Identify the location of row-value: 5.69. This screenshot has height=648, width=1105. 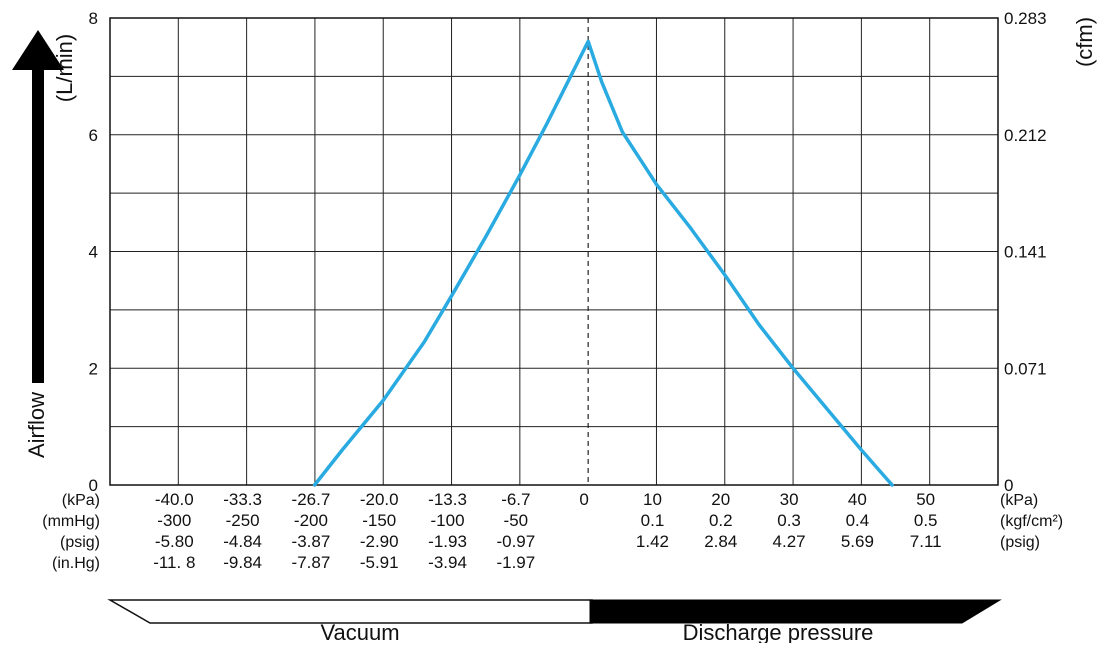
(857, 541).